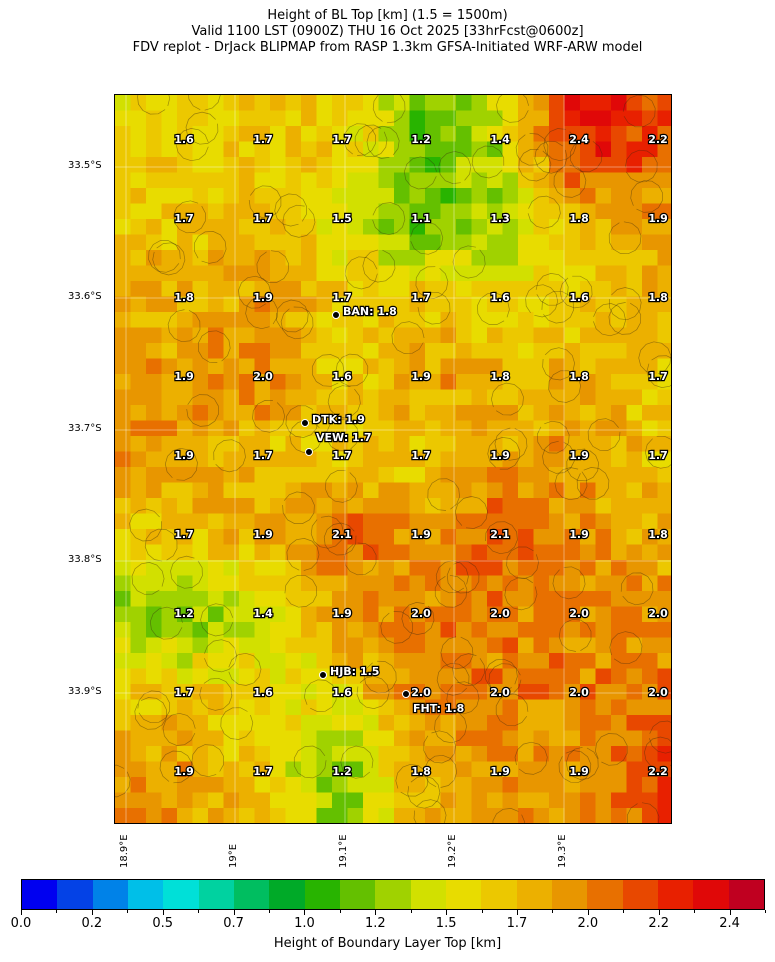 This screenshot has width=775, height=962. I want to click on grid-value-label: 2.1, so click(342, 534).